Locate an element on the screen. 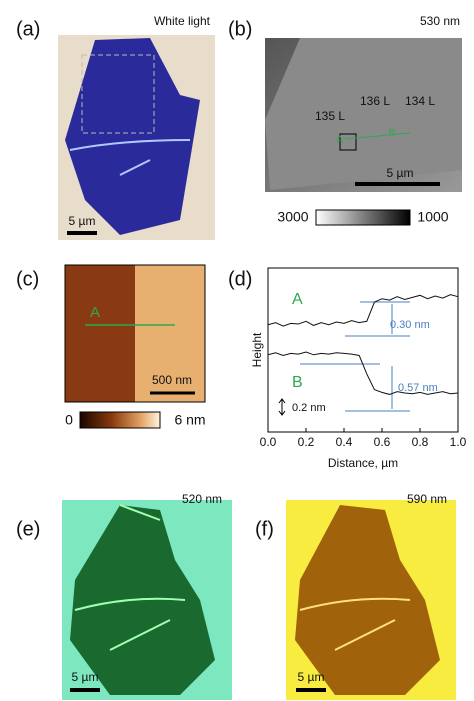 The height and width of the screenshot is (701, 474). panel-label: (f) is located at coordinates (264, 529).